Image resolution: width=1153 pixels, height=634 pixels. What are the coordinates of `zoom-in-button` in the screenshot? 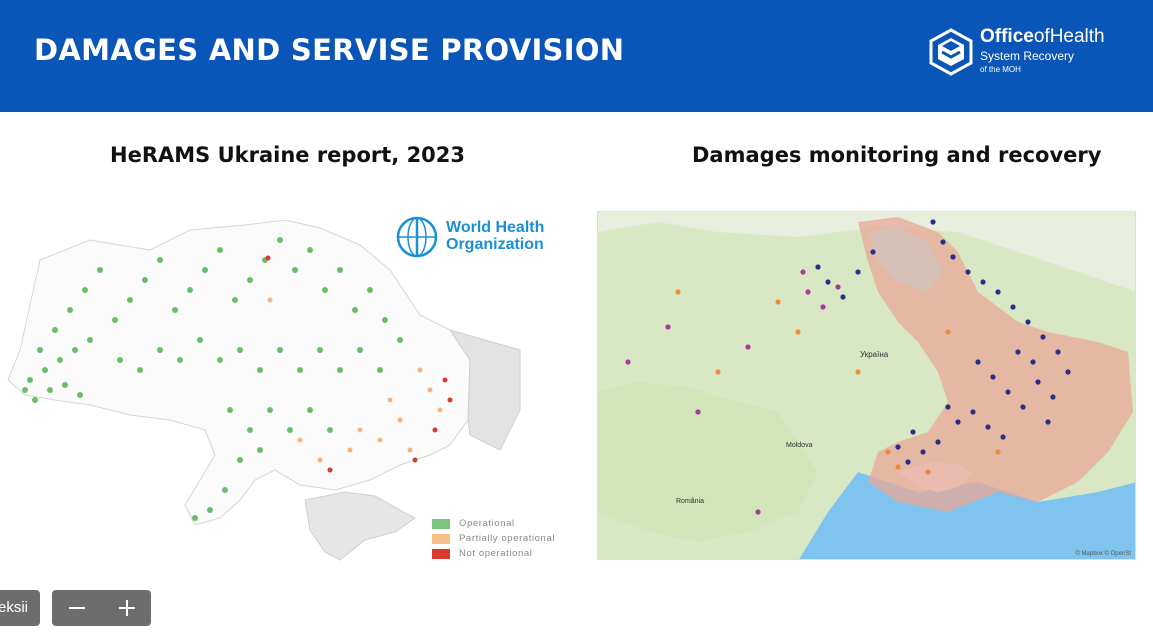 It's located at (126, 608).